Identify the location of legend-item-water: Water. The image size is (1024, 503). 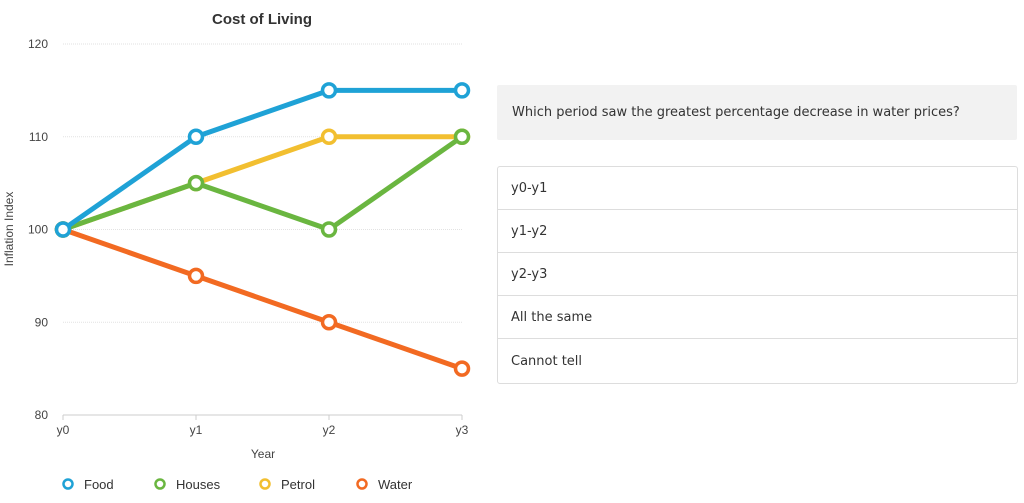
(384, 484).